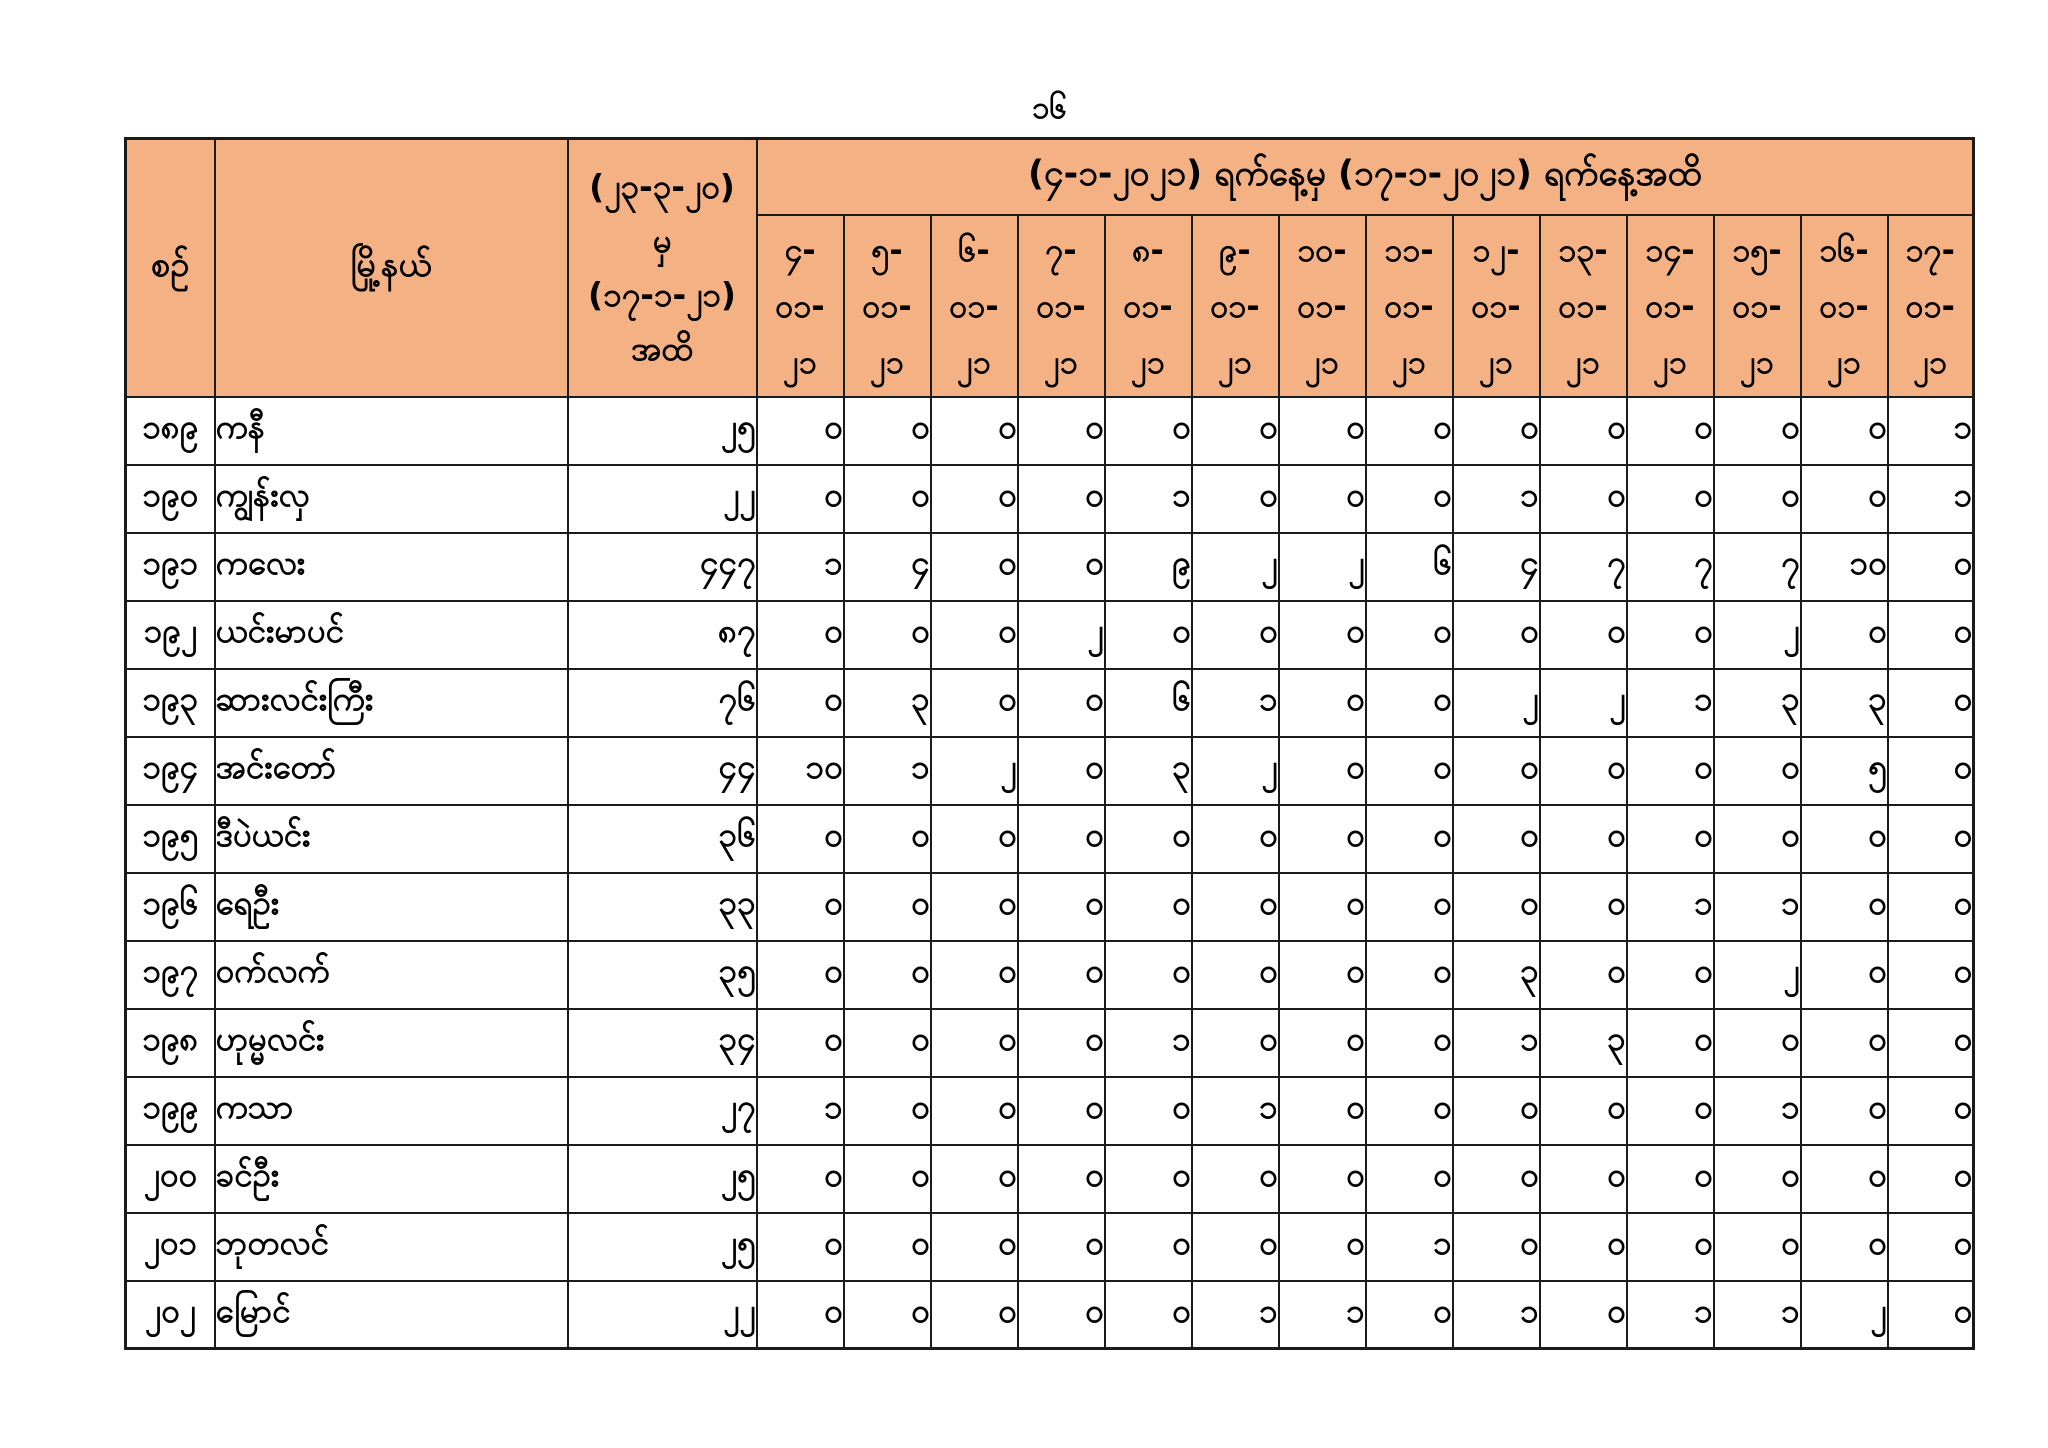 The image size is (2048, 1448). Describe the element at coordinates (170, 974) in the screenshot. I see `serial-cell: ၁၉၇` at that location.